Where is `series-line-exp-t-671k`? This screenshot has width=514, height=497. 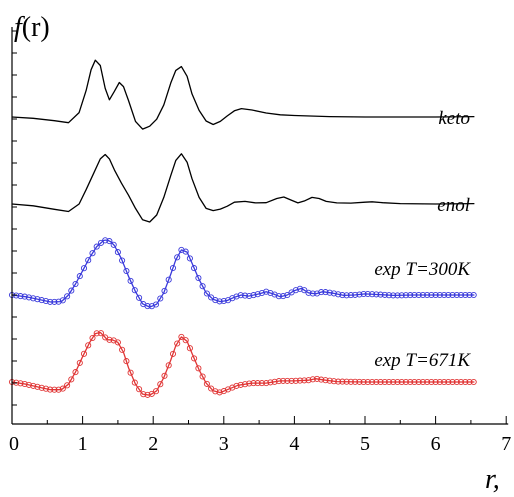 series-line-exp-t-671k is located at coordinates (243, 363).